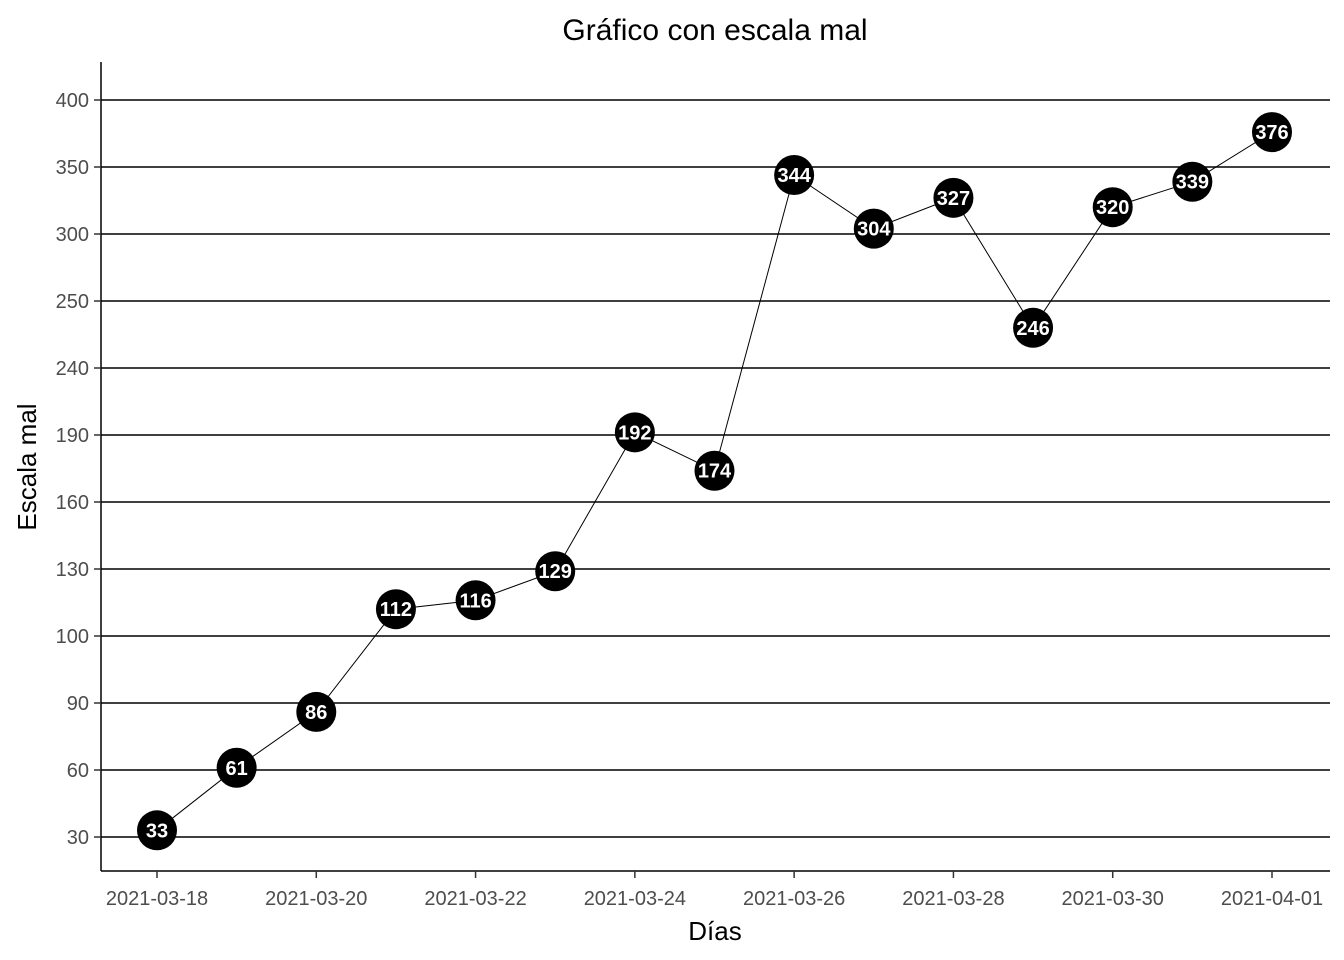 The height and width of the screenshot is (960, 1344). I want to click on y-tick-label: 300, so click(72, 235).